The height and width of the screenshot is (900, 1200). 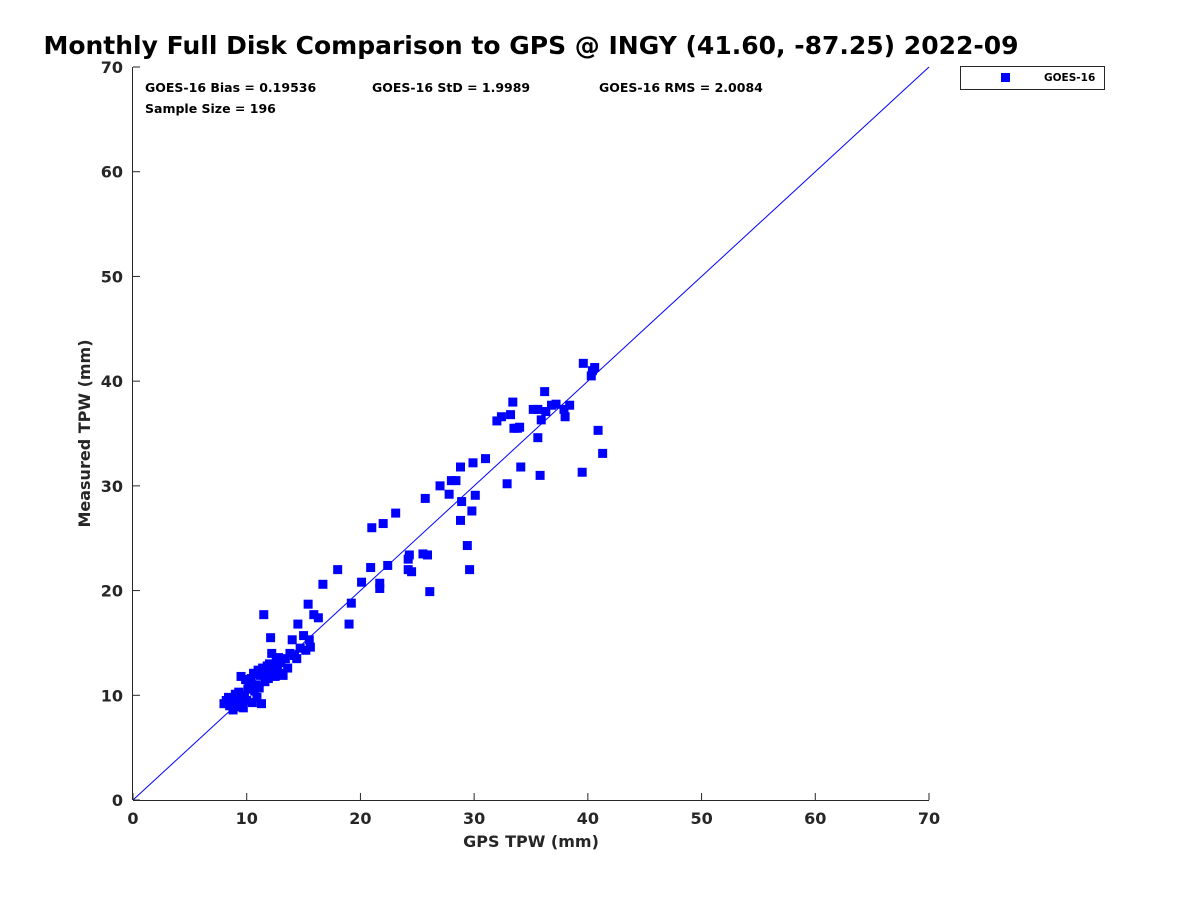 I want to click on std-stat: GOES-16 StD = 1.9989, so click(x=451, y=87).